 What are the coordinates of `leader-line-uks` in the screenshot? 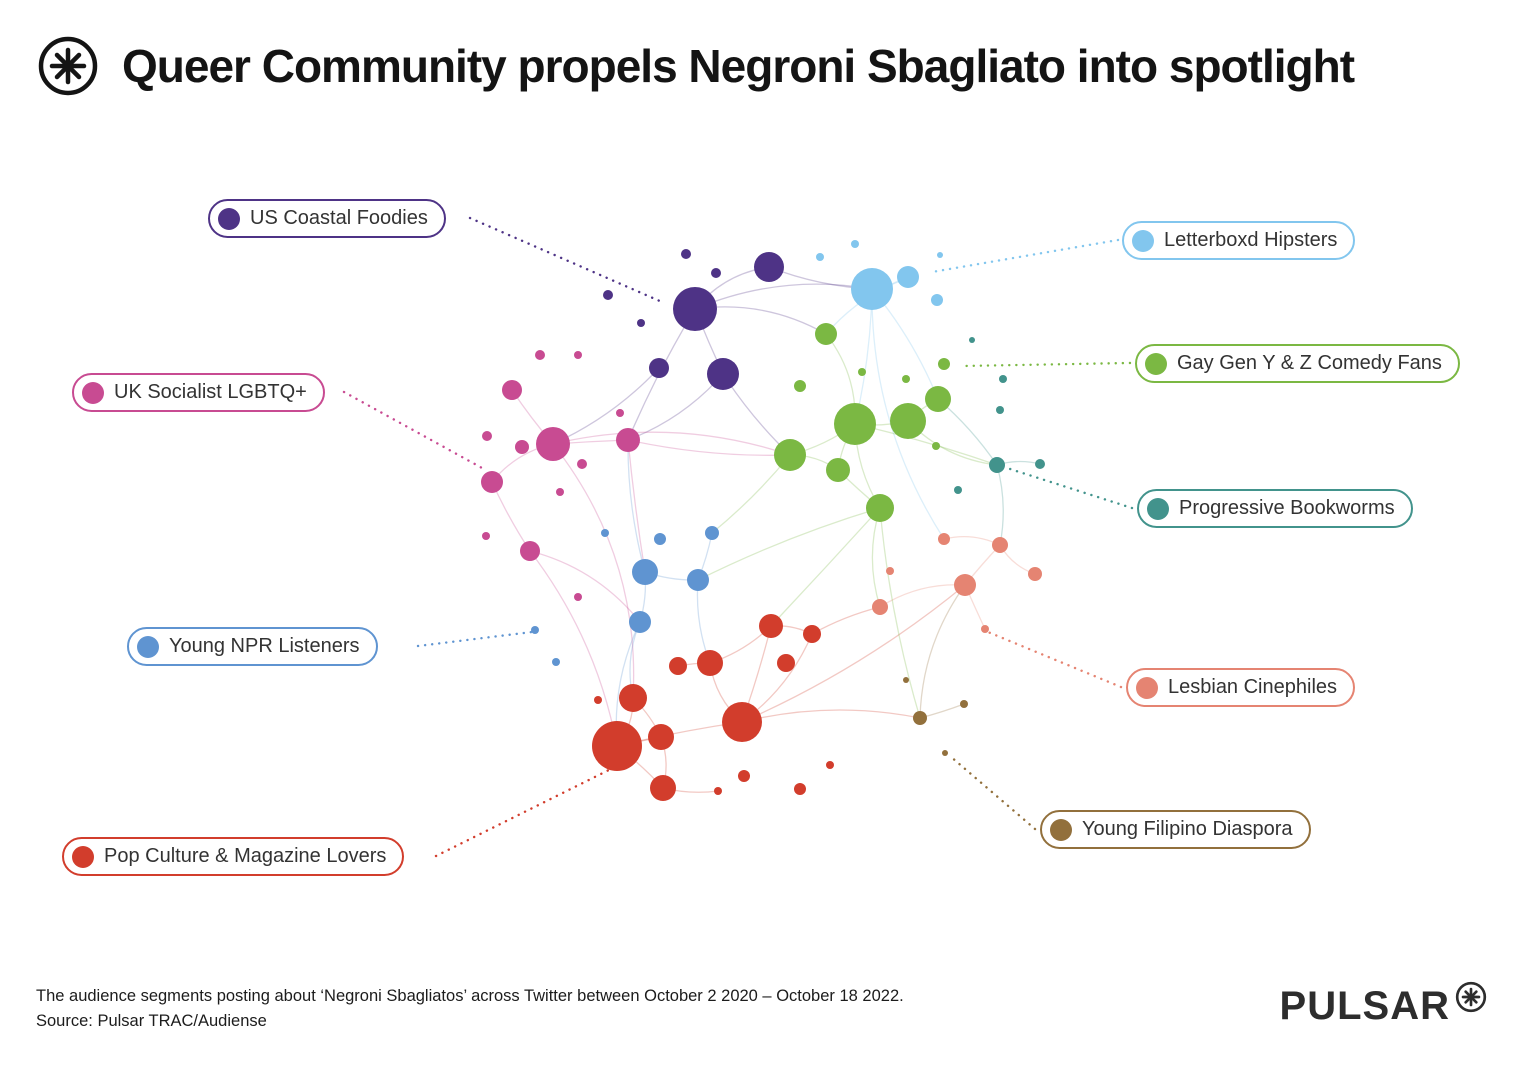 It's located at (413, 430).